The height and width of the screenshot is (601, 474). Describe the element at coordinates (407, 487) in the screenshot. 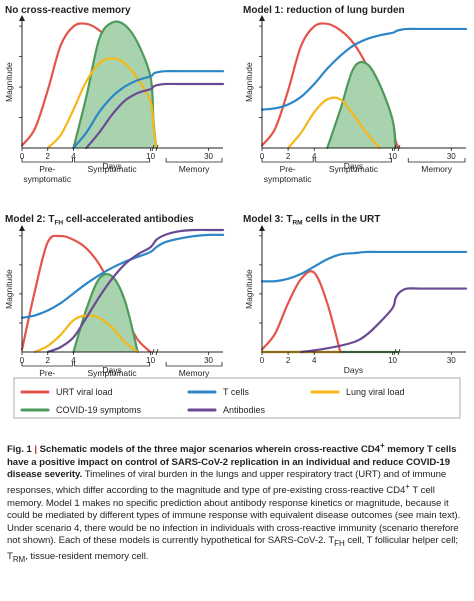

I see `caption-body-sup: +` at that location.